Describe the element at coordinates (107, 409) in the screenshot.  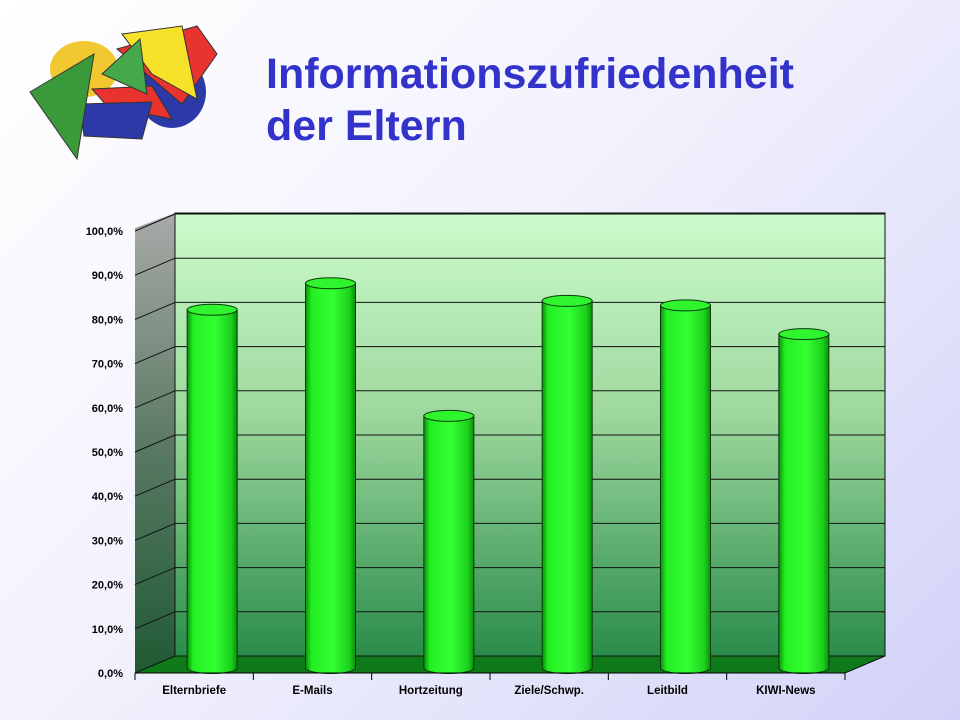
I see `y-tick-label: 60,0%` at that location.